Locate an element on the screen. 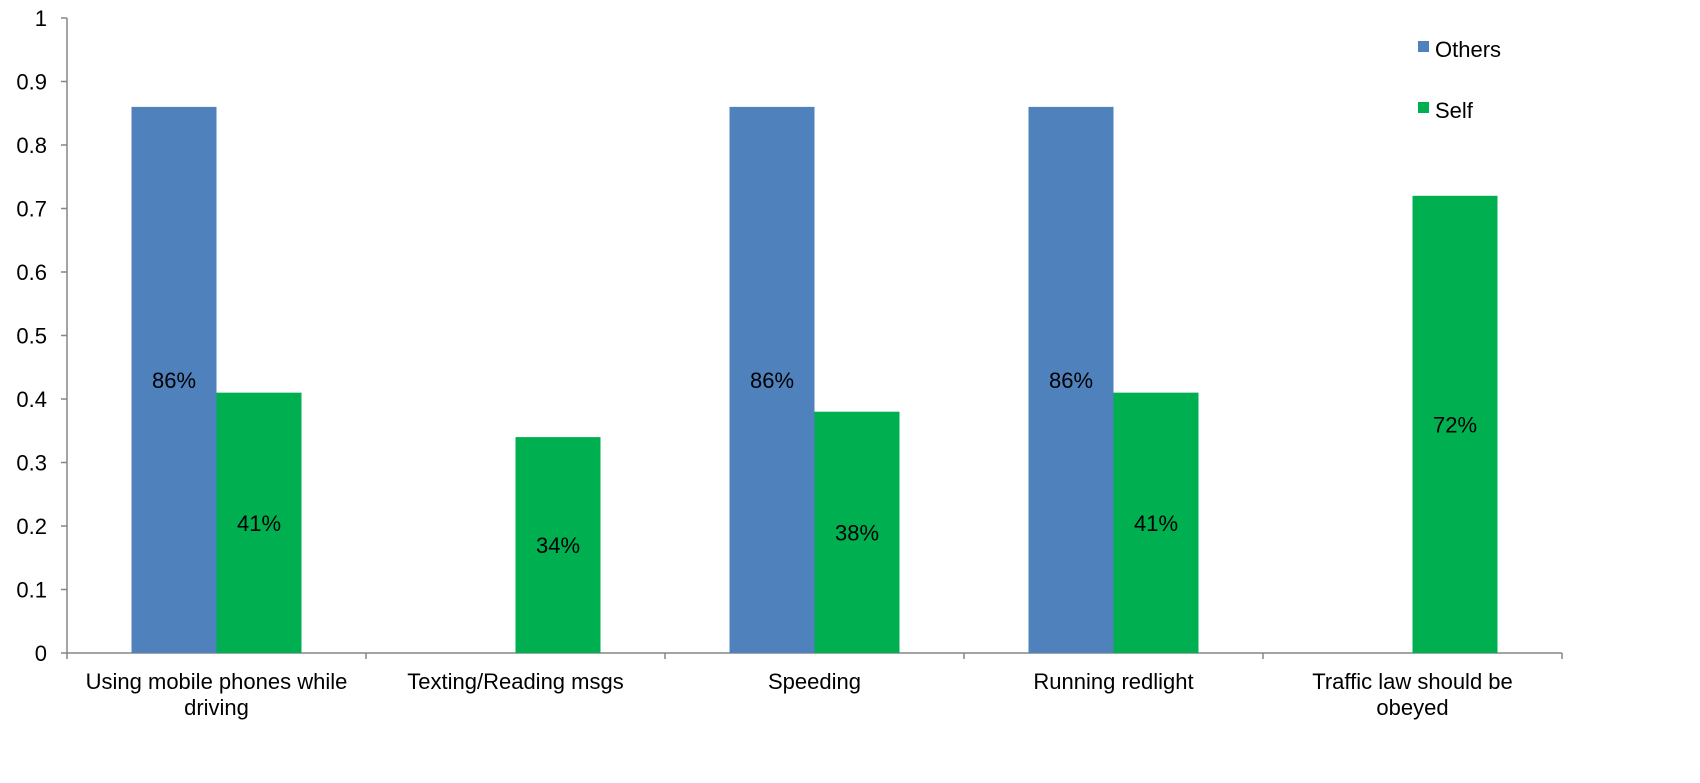 The width and height of the screenshot is (1700, 783). data-label-self: 72% is located at coordinates (1455, 424).